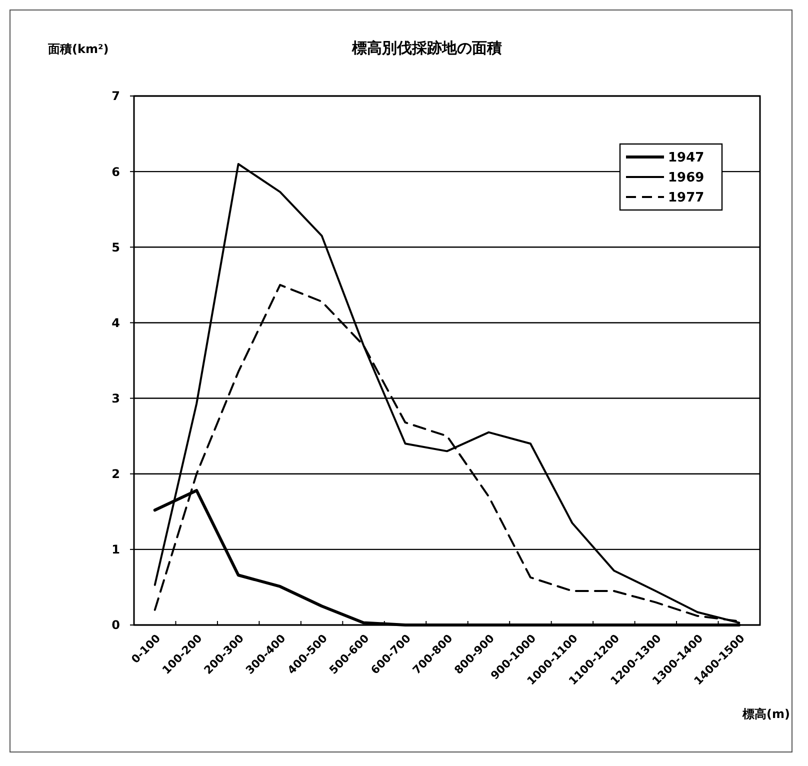 This screenshot has width=808, height=766. What do you see at coordinates (116, 625) in the screenshot?
I see `y-tick-label: 0` at bounding box center [116, 625].